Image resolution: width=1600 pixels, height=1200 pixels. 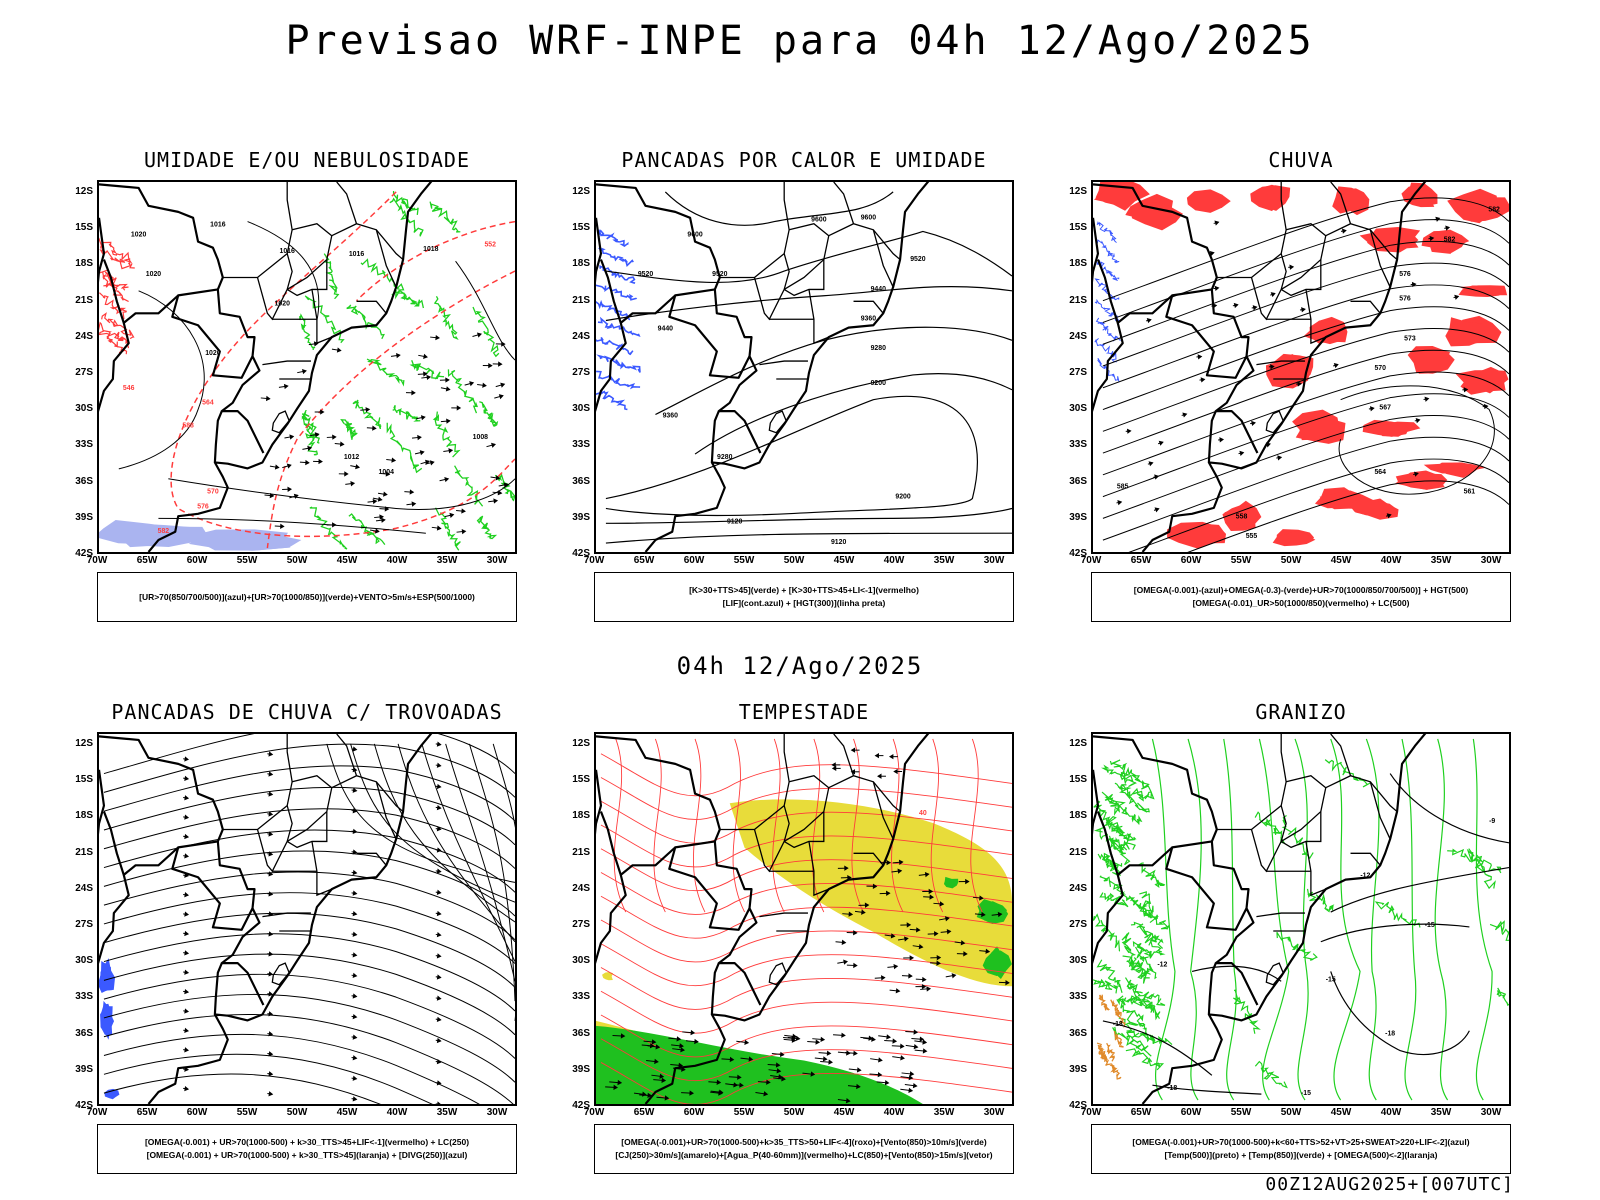 I want to click on longitude-axis: 70W 65W 60W 55W 50W 45W 40W 35W 30W, so click(x=1296, y=562).